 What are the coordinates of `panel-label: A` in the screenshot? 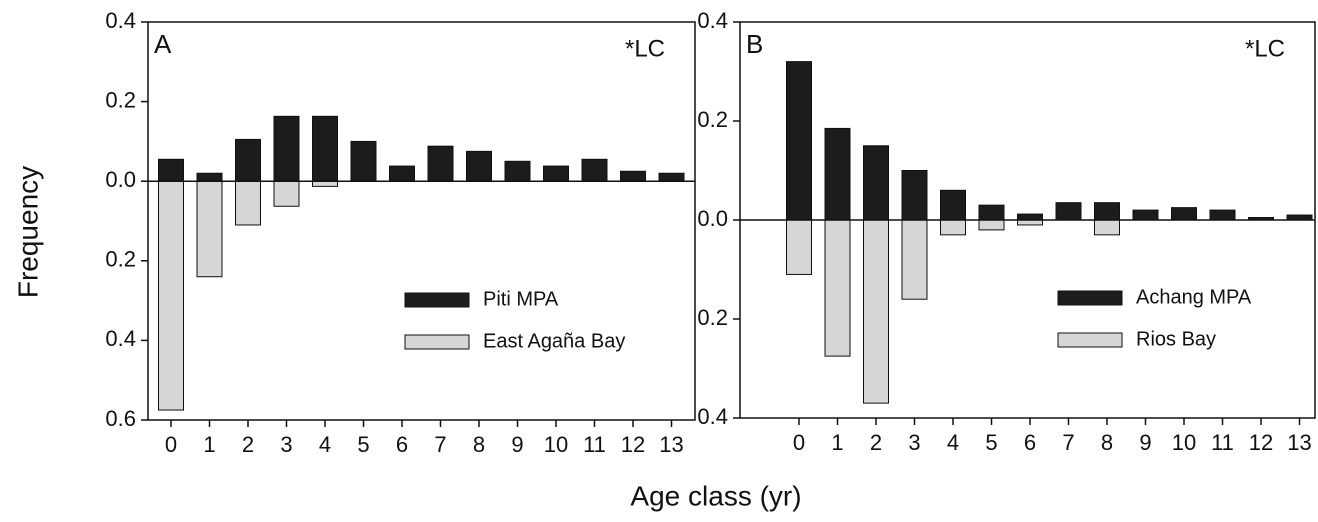 It's located at (163, 44).